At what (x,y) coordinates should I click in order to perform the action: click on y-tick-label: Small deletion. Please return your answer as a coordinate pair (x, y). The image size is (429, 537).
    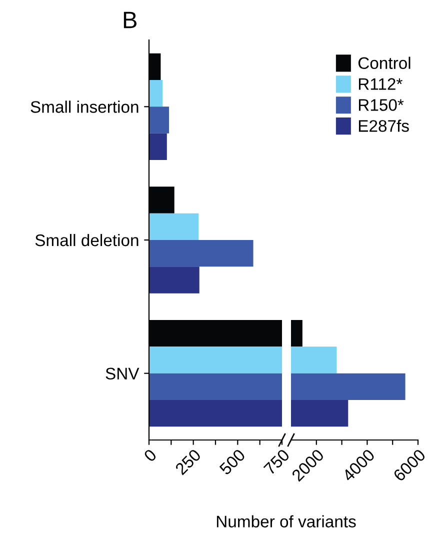
    Looking at the image, I should click on (86, 240).